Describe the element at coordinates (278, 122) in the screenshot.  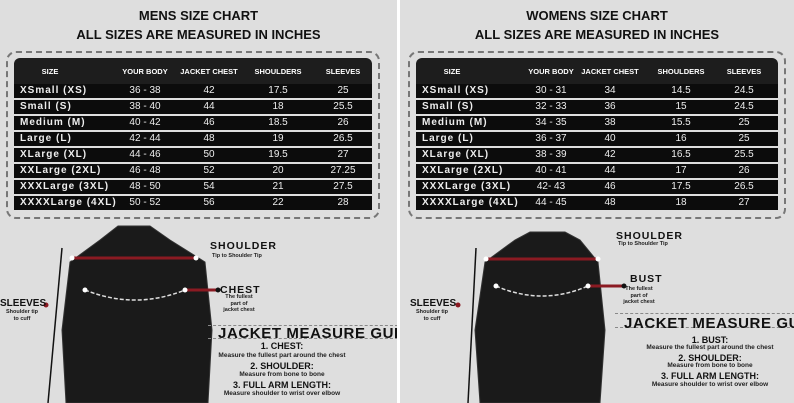
I see `shoulders-cell: 18.5` at that location.